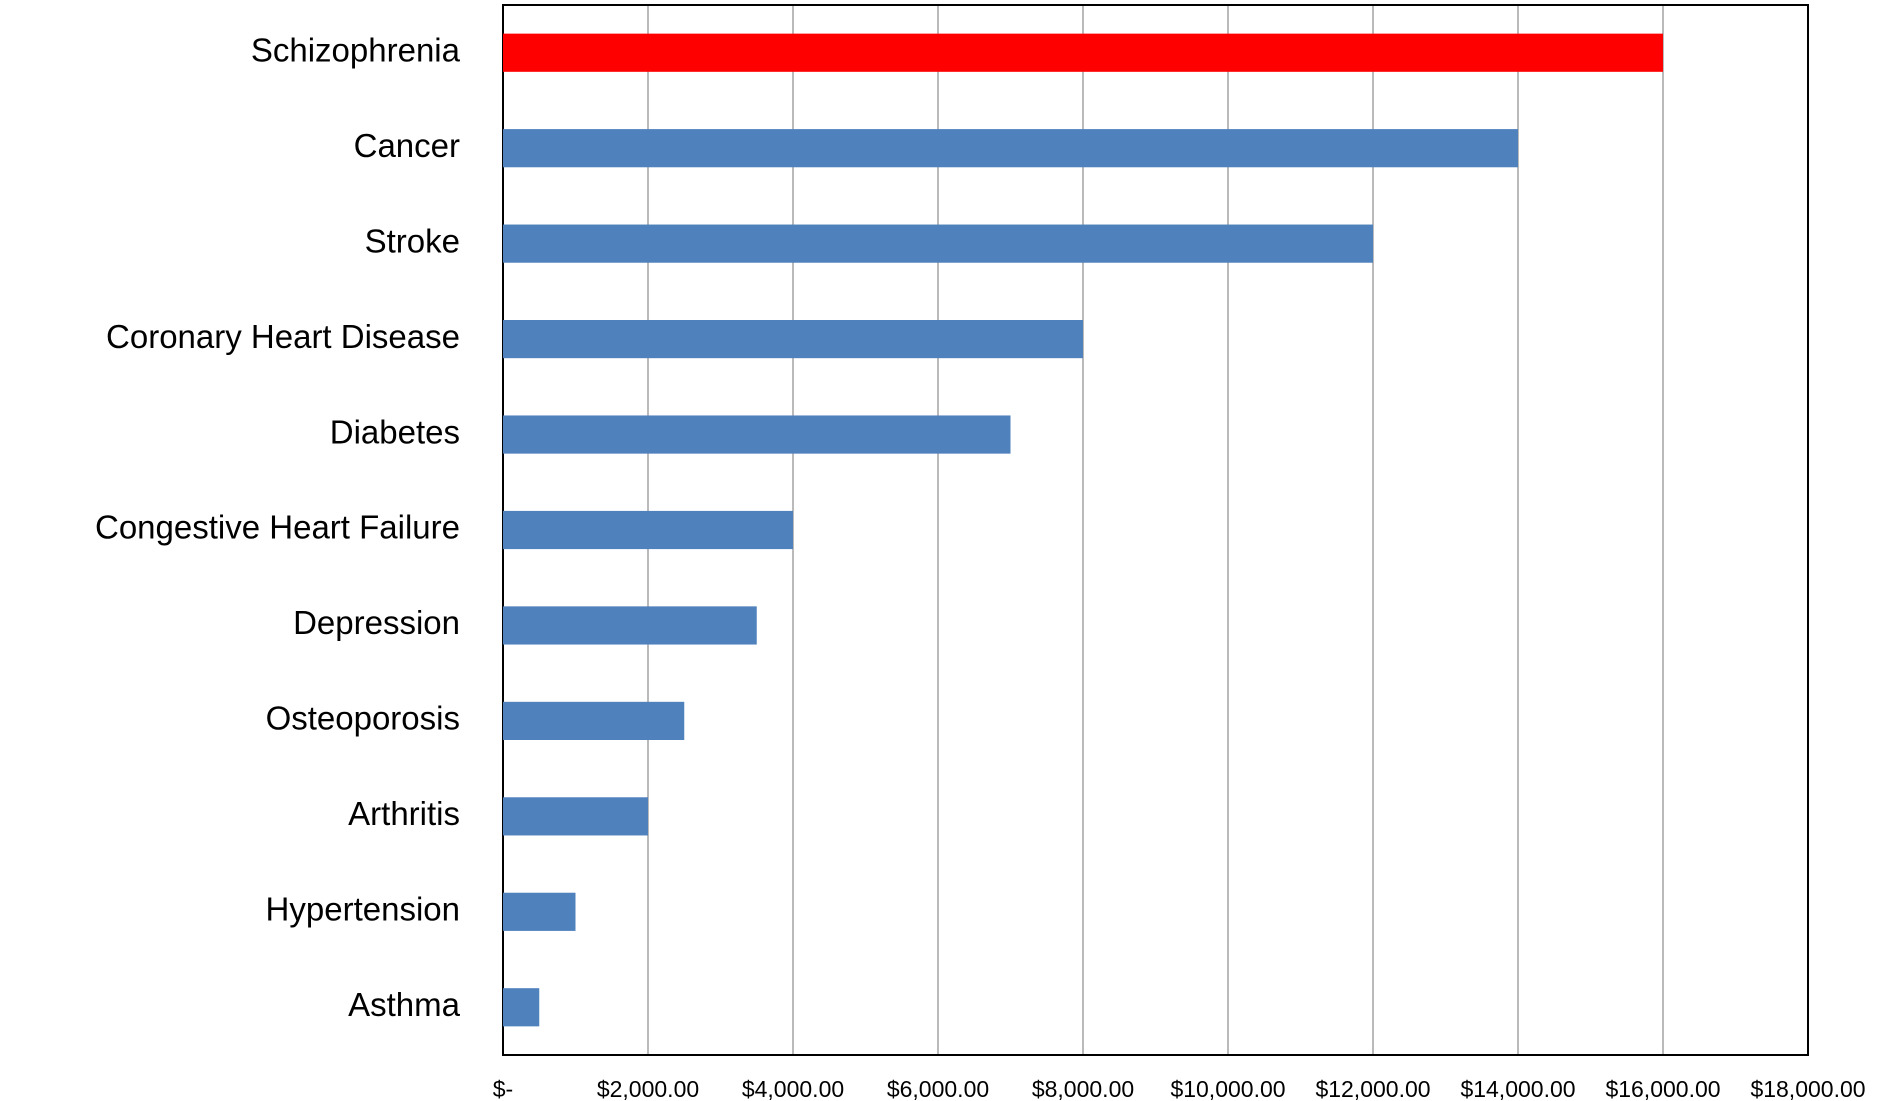 The height and width of the screenshot is (1101, 1879). Describe the element at coordinates (793, 1088) in the screenshot. I see `x-tick-label: $4,000.00` at that location.